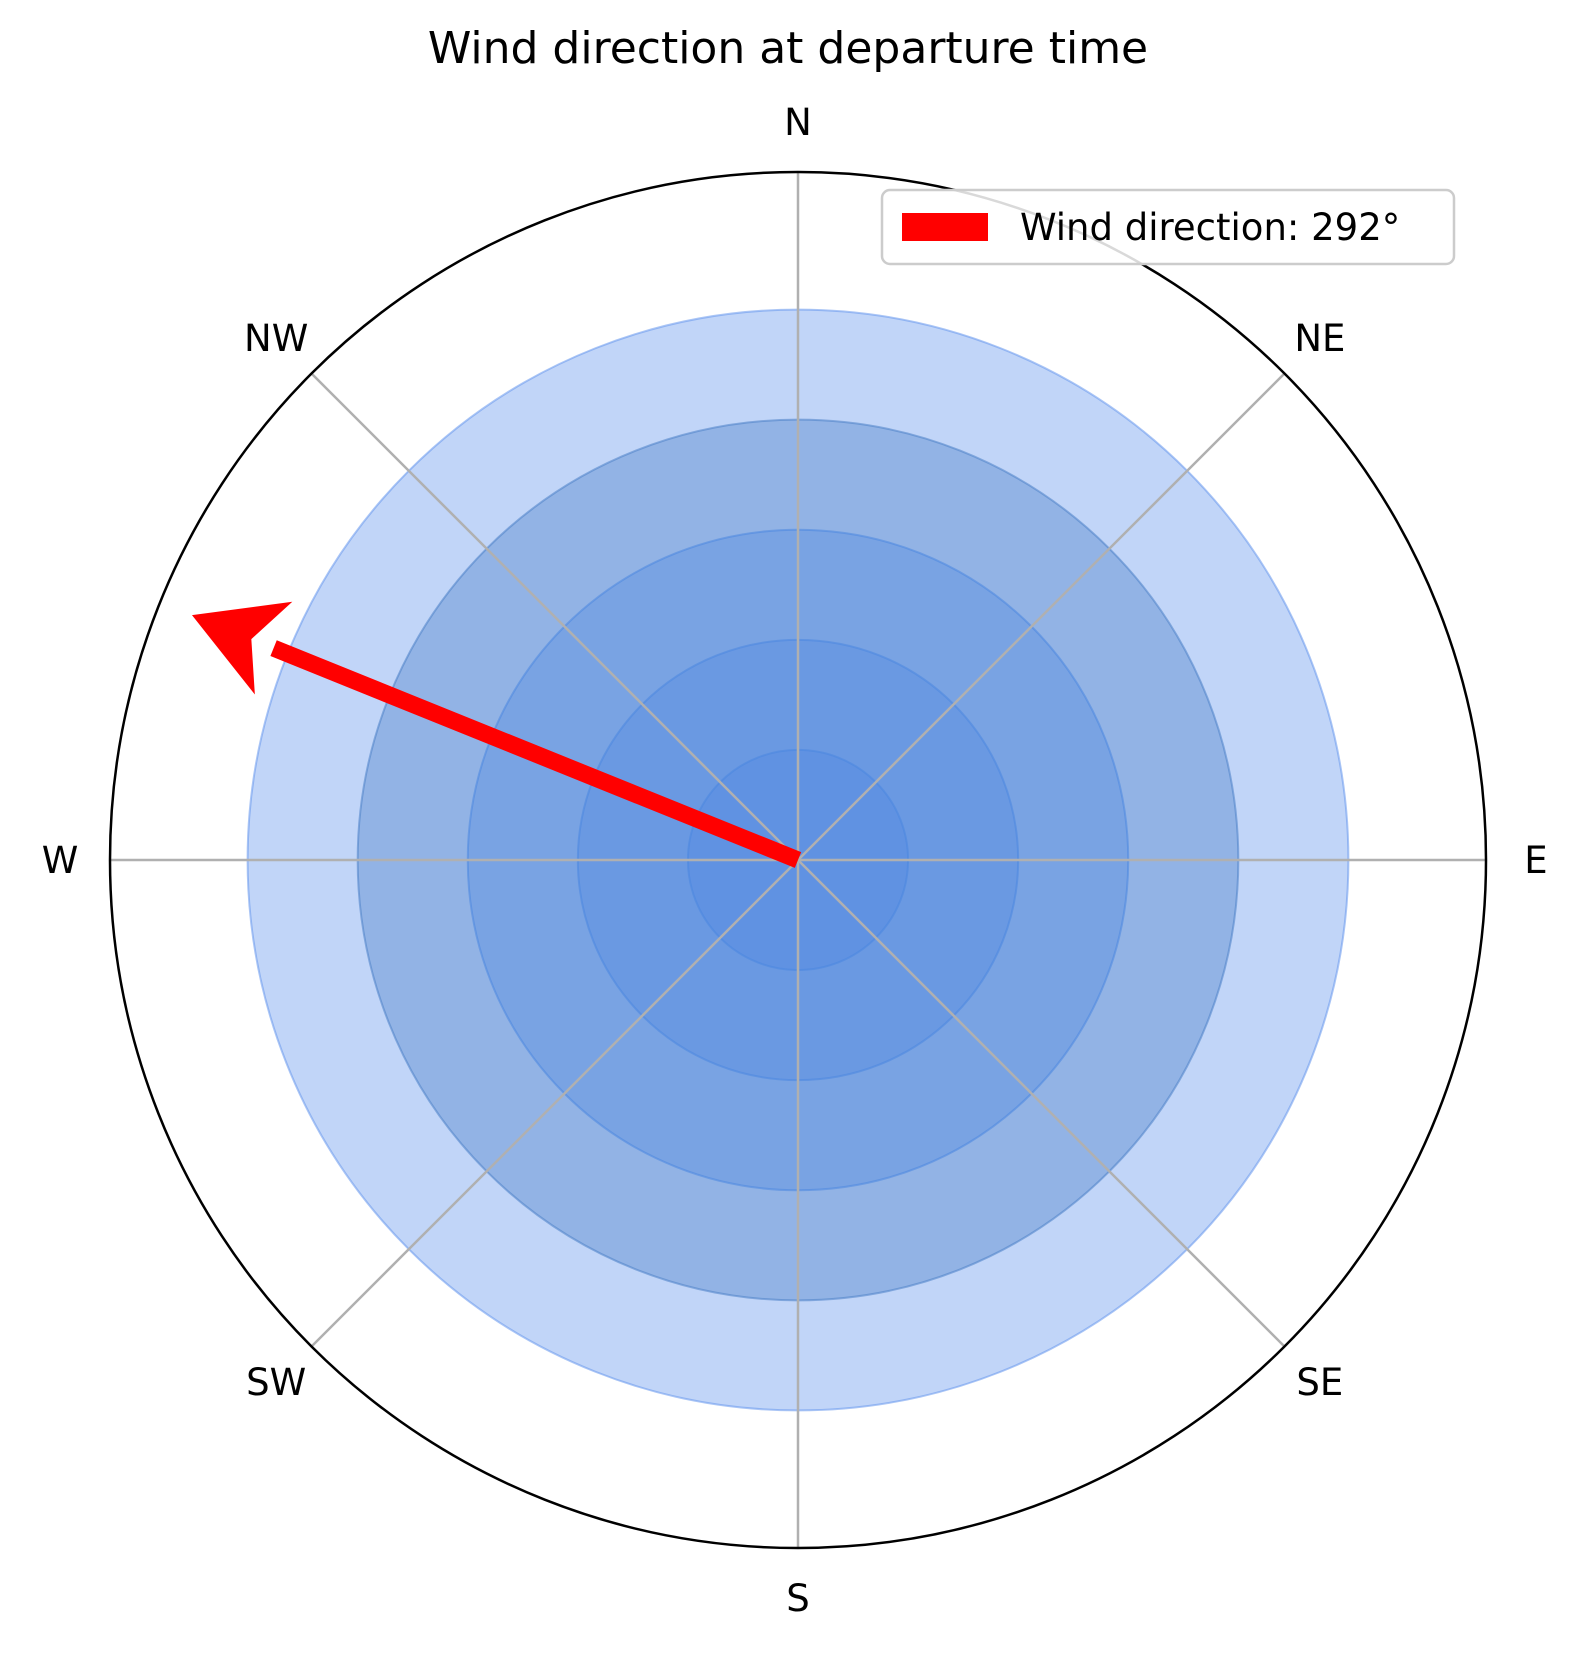  Describe the element at coordinates (945, 227) in the screenshot. I see `legend-swatch` at that location.